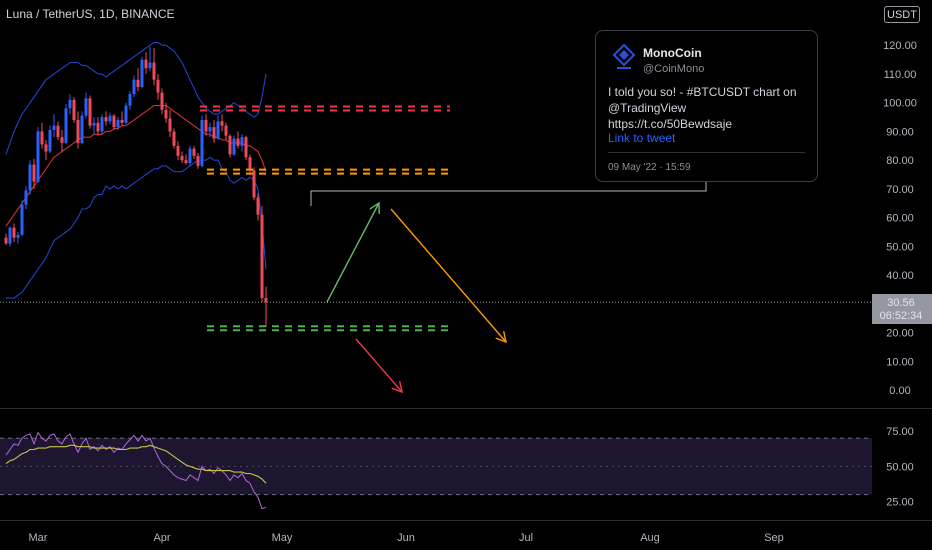 This screenshot has width=932, height=550. I want to click on price-tick-label: 90.00, so click(900, 132).